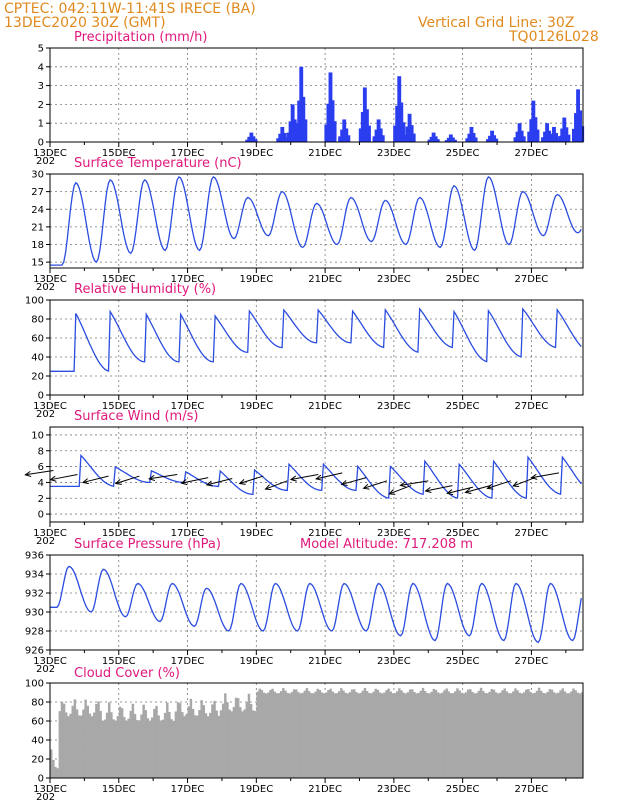 This screenshot has height=800, width=618. I want to click on wind-vector-head, so click(28, 474).